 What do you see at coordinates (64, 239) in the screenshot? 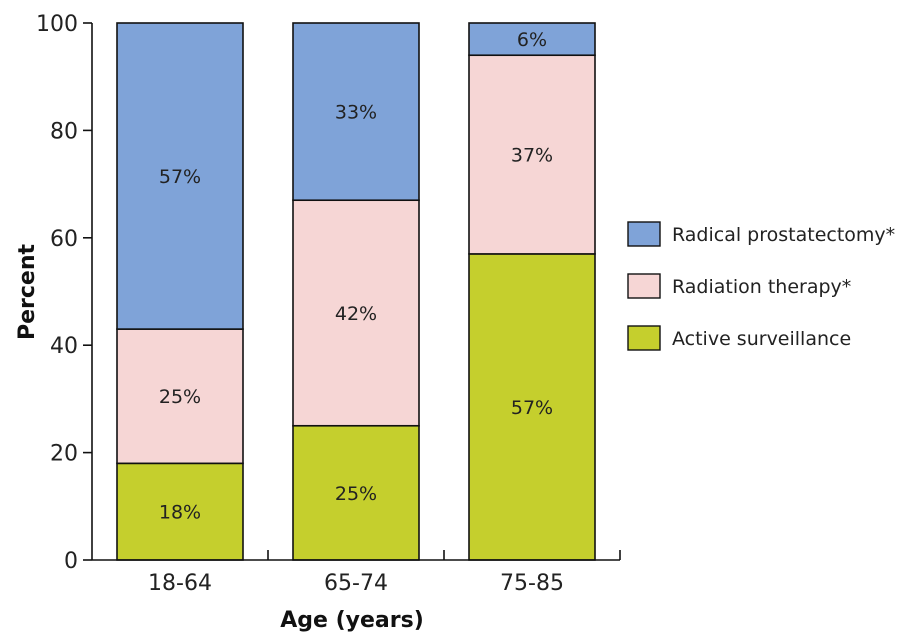
I see `y-tick-label: 60` at bounding box center [64, 239].